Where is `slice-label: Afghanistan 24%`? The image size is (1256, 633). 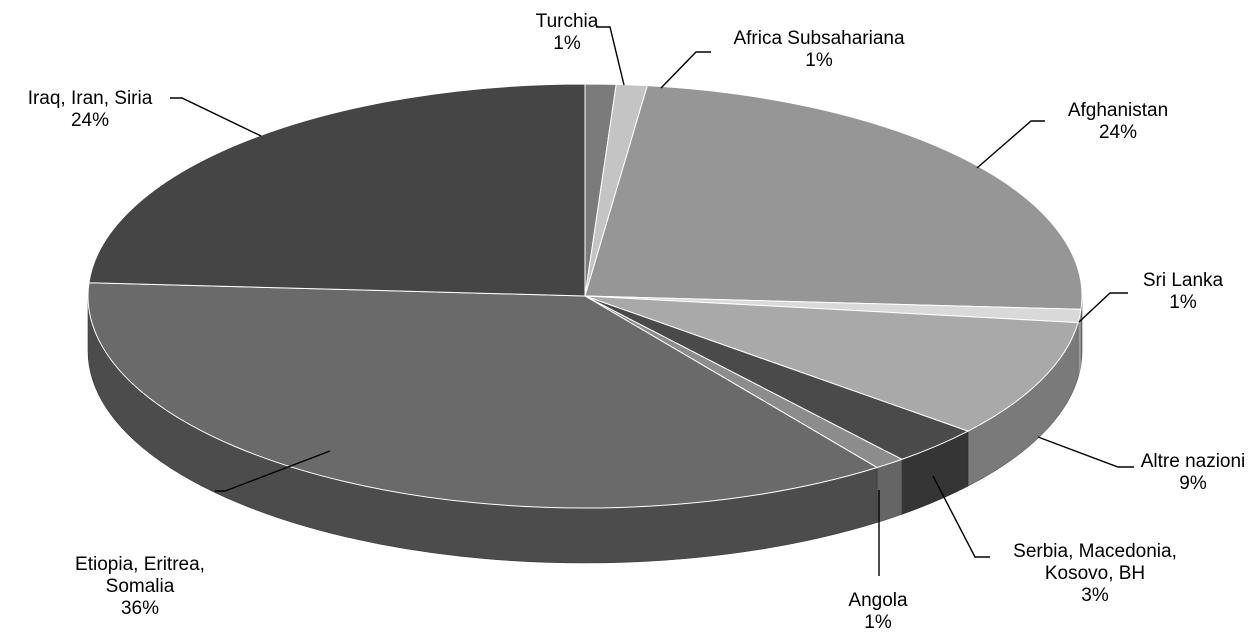
slice-label: Afghanistan 24% is located at coordinates (1118, 121).